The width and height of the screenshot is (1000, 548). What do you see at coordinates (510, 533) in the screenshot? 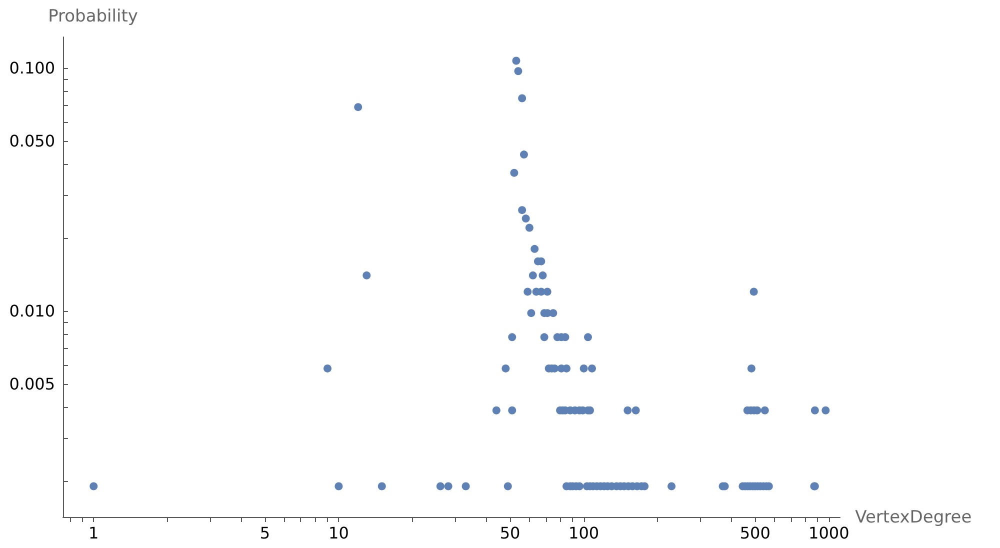
I see `x-tick-label: 50` at bounding box center [510, 533].